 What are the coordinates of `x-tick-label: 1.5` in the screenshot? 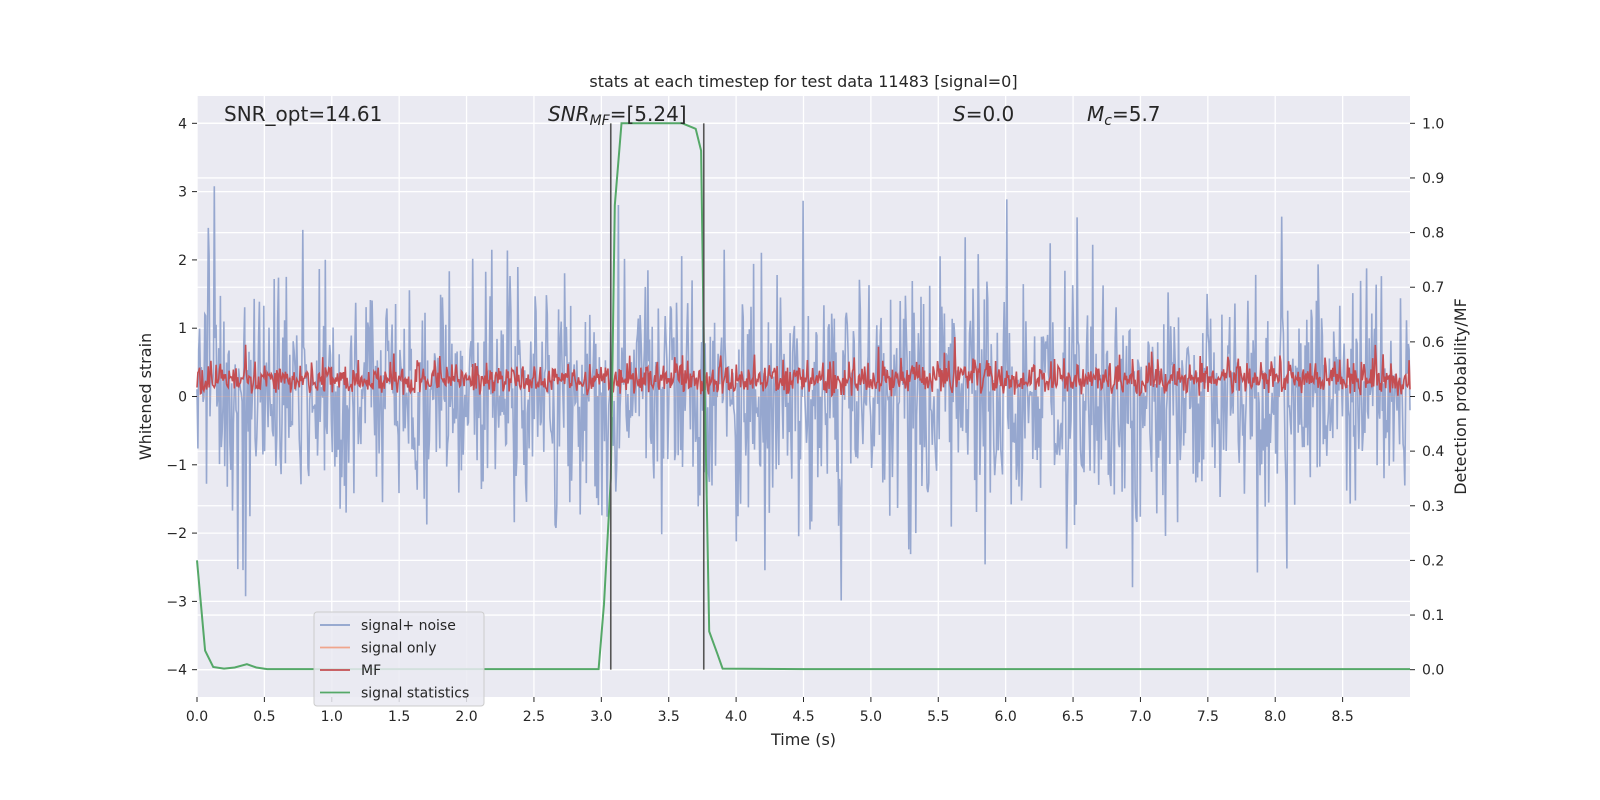 It's located at (399, 717).